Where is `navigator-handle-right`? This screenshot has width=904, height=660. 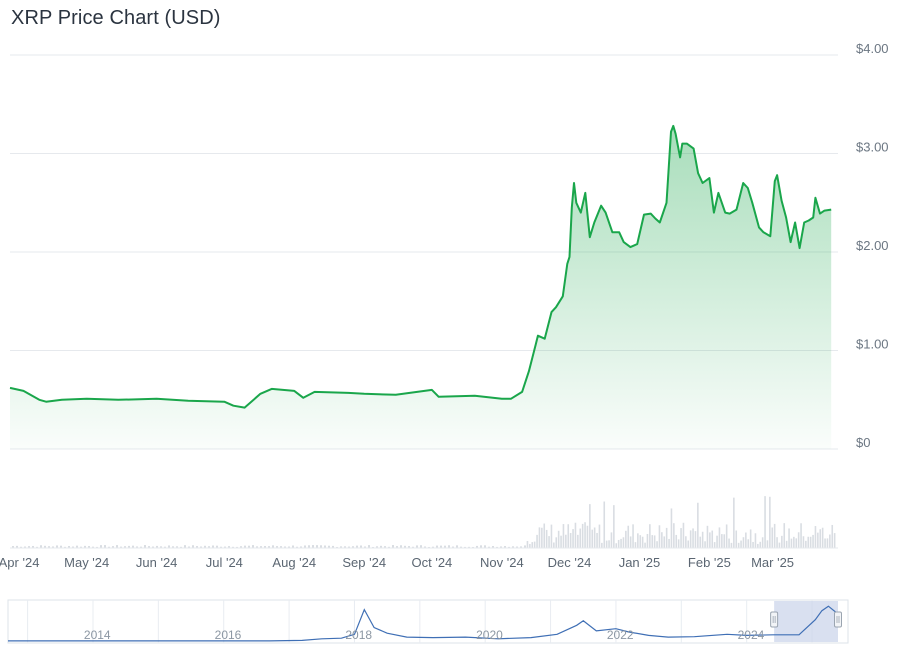
navigator-handle-right is located at coordinates (838, 619).